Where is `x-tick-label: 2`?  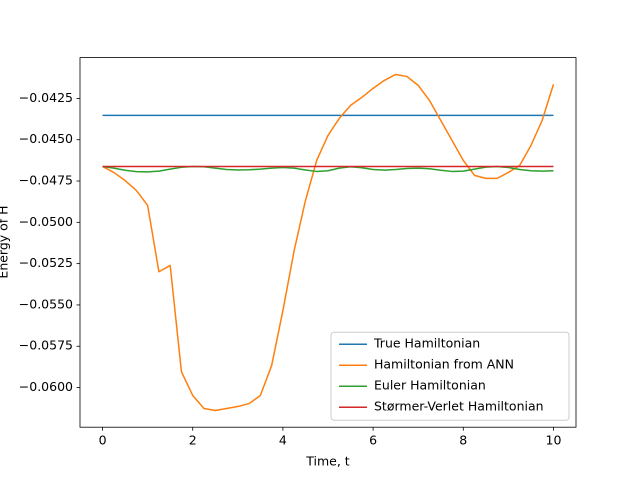
x-tick-label: 2 is located at coordinates (193, 440).